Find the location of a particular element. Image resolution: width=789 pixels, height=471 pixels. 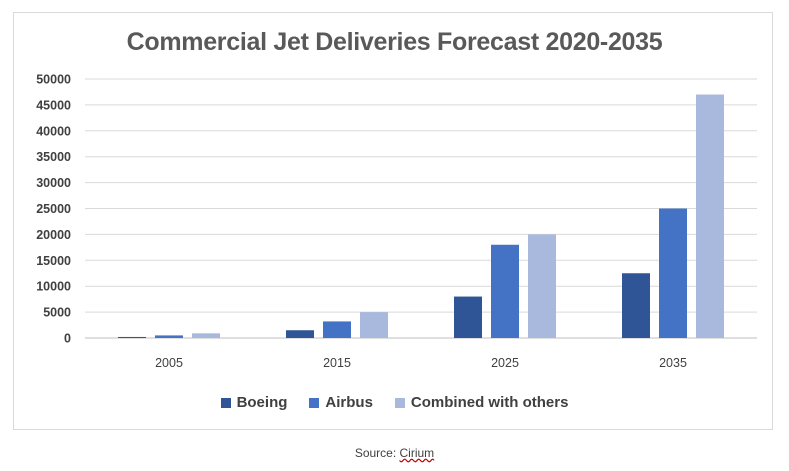

bar-airbus-2025 is located at coordinates (505, 291).